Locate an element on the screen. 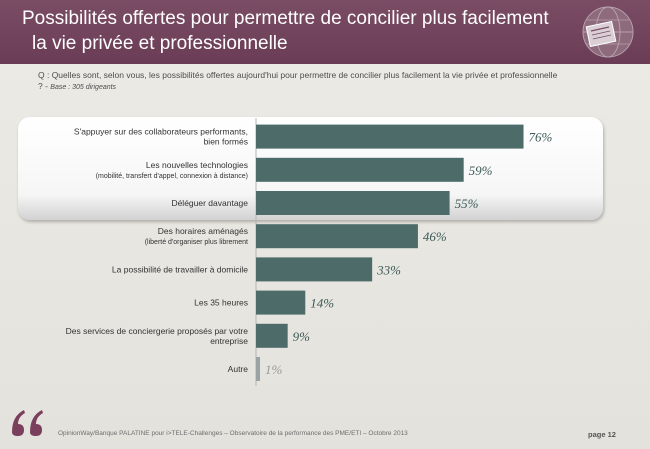  chart-value-label: 9% is located at coordinates (302, 336).